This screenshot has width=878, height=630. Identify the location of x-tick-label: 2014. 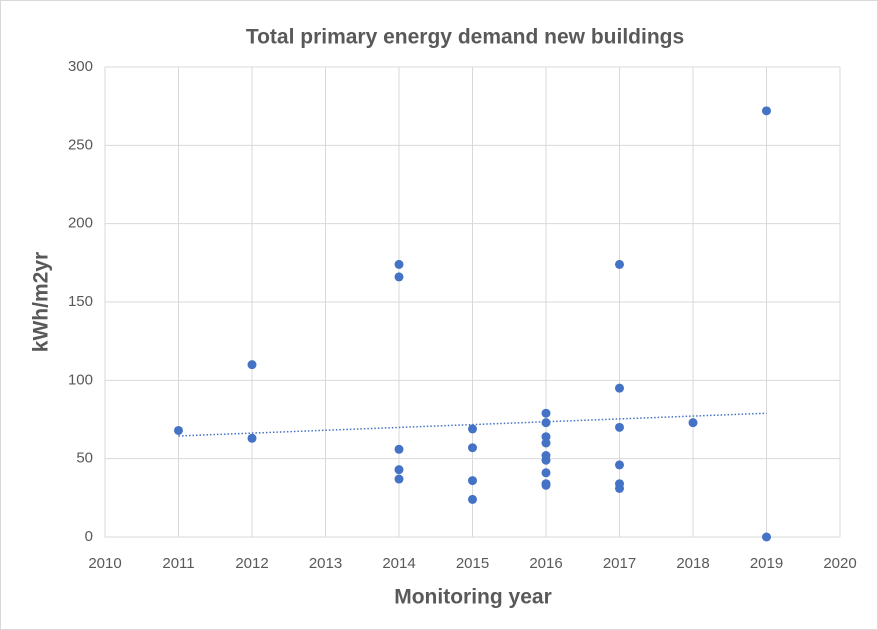
(398, 563).